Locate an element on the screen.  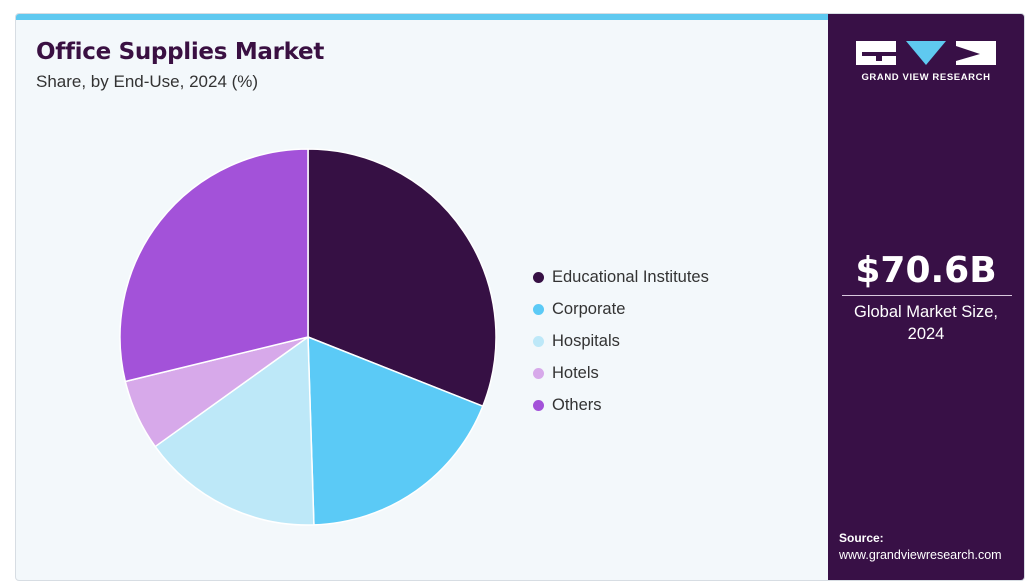
market-size-value: $70.6B is located at coordinates (926, 270).